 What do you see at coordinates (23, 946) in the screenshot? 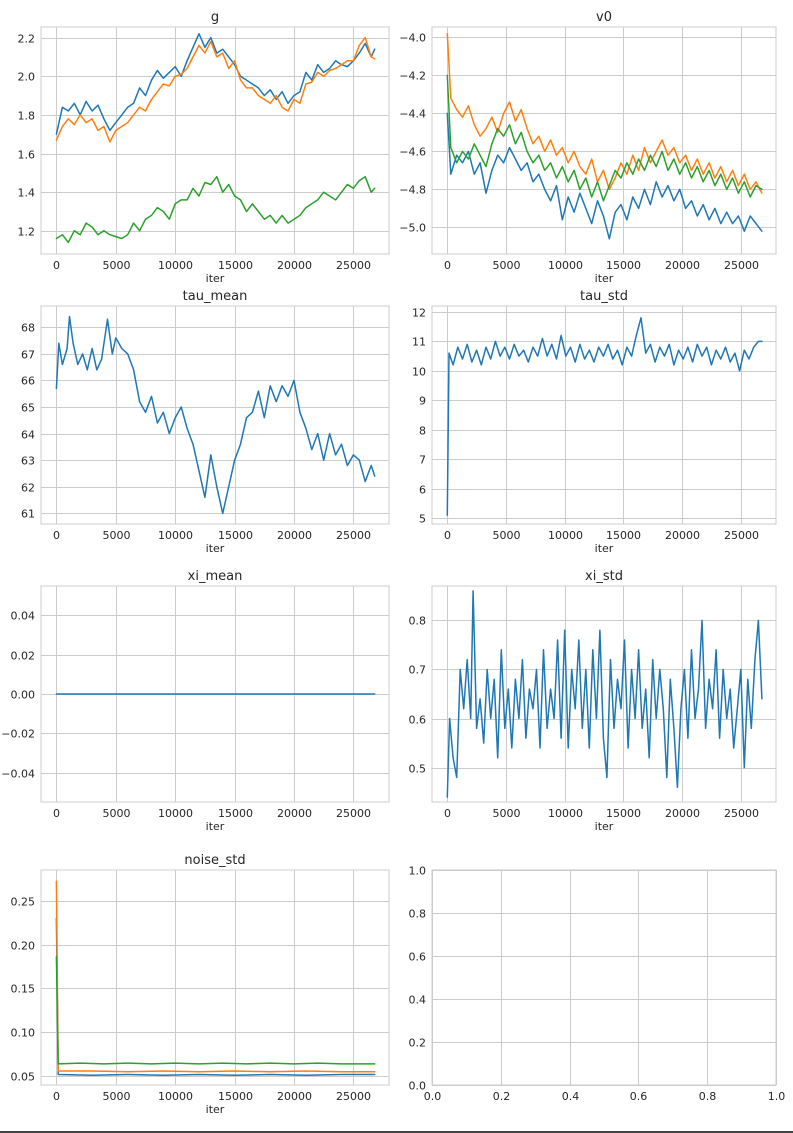
I see `y-tick-label: 0.20` at bounding box center [23, 946].